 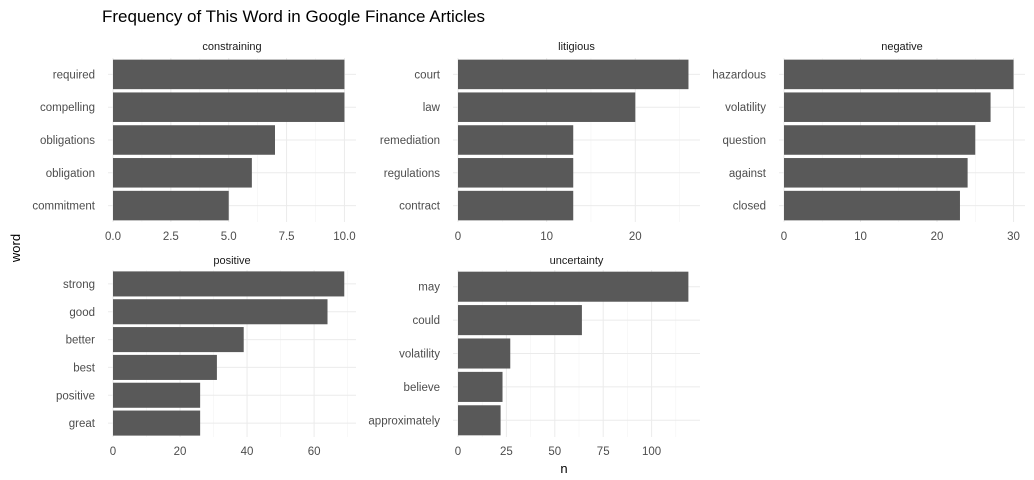 I want to click on bar-compelling, so click(x=229, y=107).